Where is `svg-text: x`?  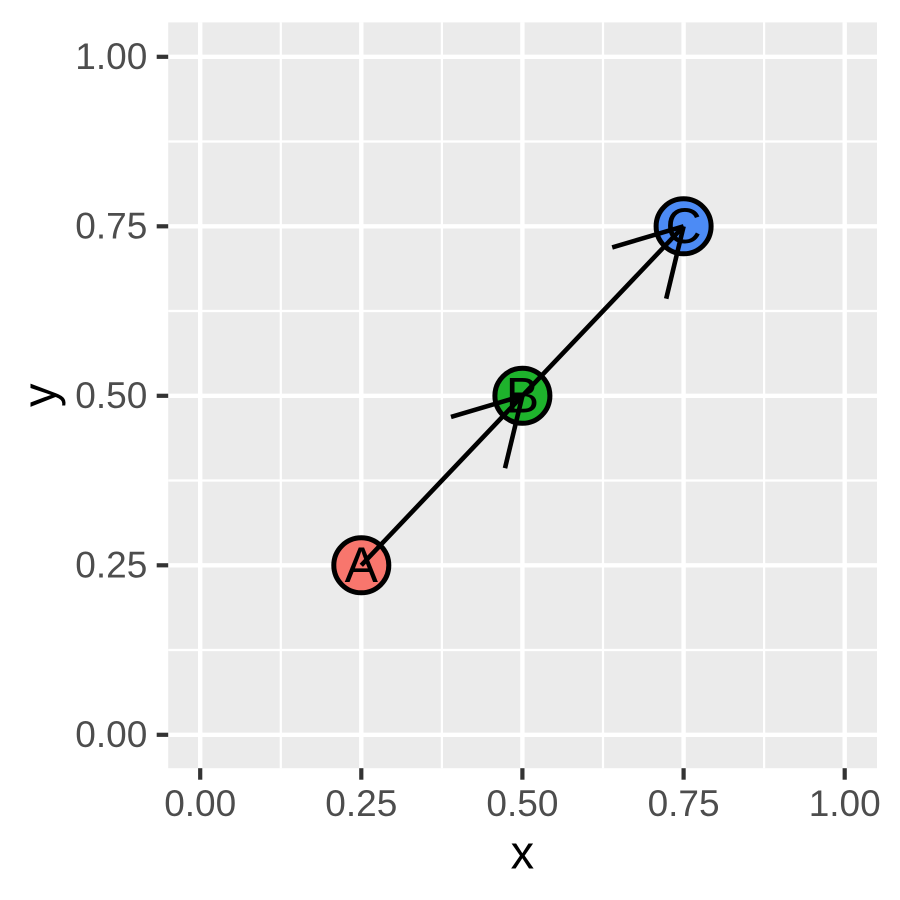 svg-text: x is located at coordinates (523, 851).